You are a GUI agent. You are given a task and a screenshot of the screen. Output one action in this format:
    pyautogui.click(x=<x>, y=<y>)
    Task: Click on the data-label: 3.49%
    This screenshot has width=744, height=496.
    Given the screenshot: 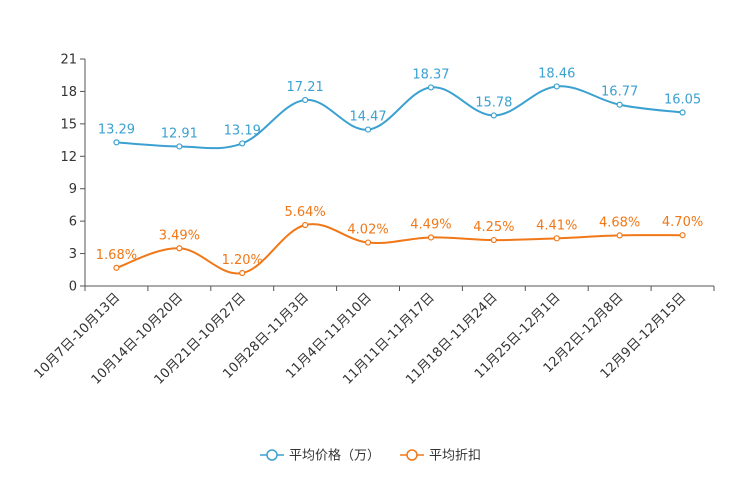 What is the action you would take?
    pyautogui.click(x=179, y=235)
    